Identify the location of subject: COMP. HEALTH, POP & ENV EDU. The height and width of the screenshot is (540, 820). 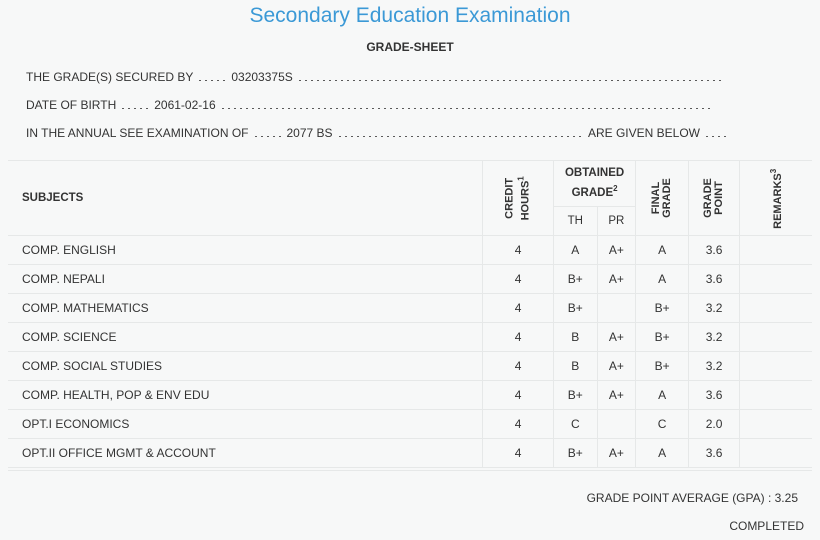
(245, 395).